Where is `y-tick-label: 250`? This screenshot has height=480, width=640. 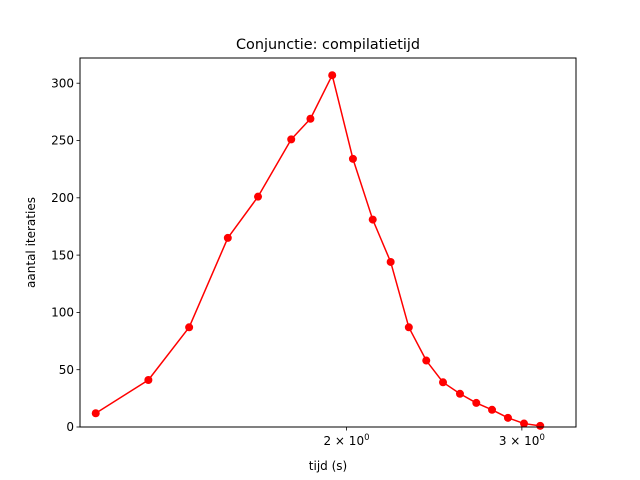
y-tick-label: 250 is located at coordinates (62, 141).